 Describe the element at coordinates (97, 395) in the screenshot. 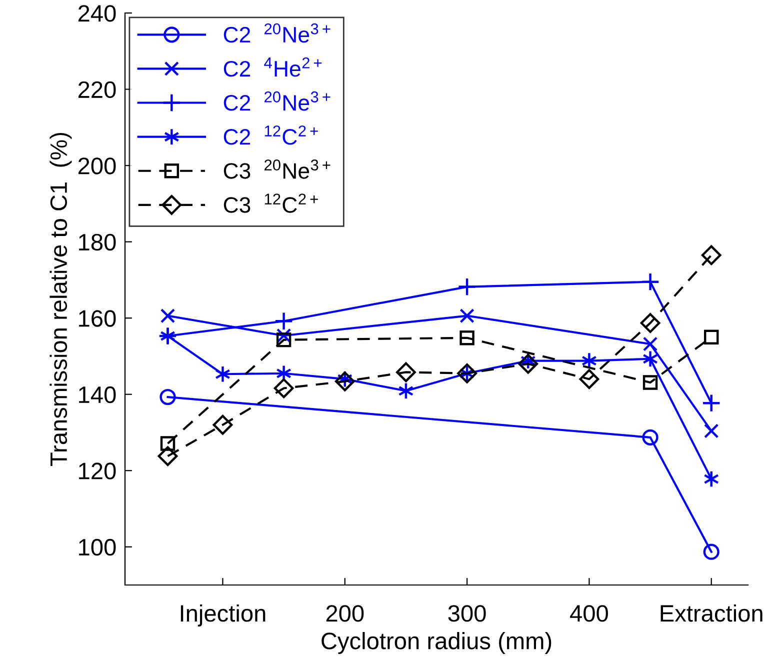

I see `y-tick-label: 140` at that location.